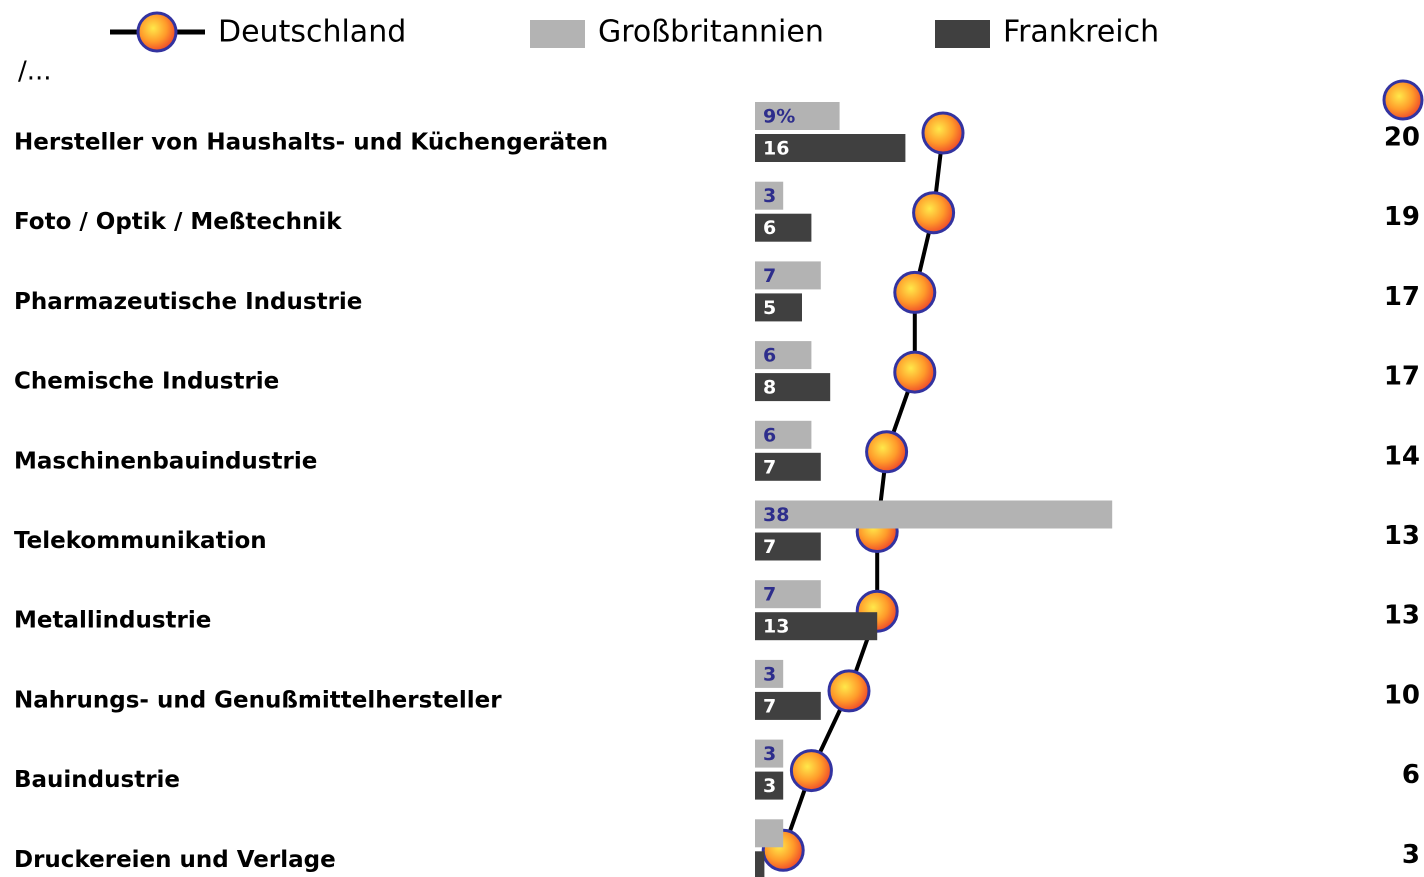 Image resolution: width=1424 pixels, height=877 pixels. What do you see at coordinates (776, 515) in the screenshot?
I see `value-label: 38` at bounding box center [776, 515].